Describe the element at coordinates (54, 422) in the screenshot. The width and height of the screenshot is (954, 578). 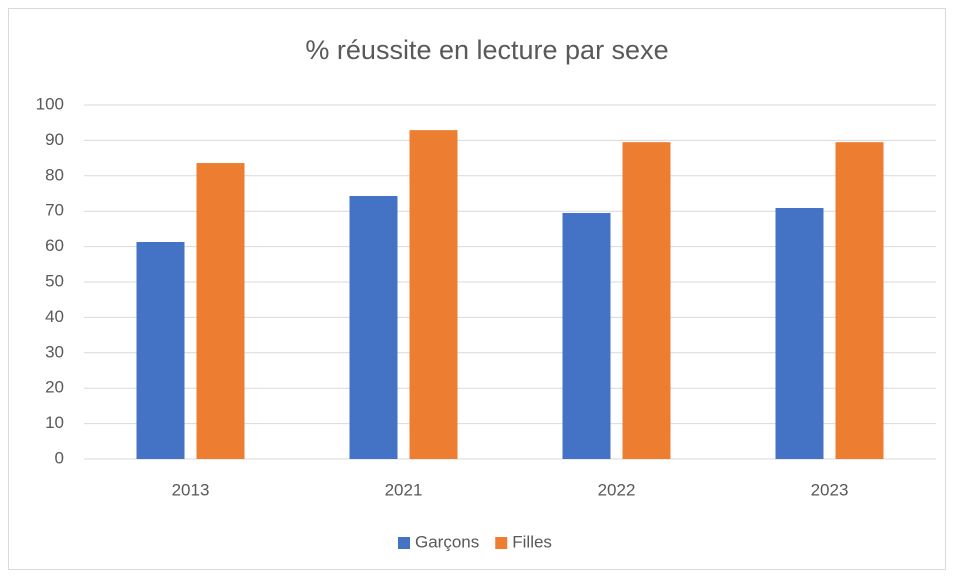
I see `y-tick-label: 10` at that location.